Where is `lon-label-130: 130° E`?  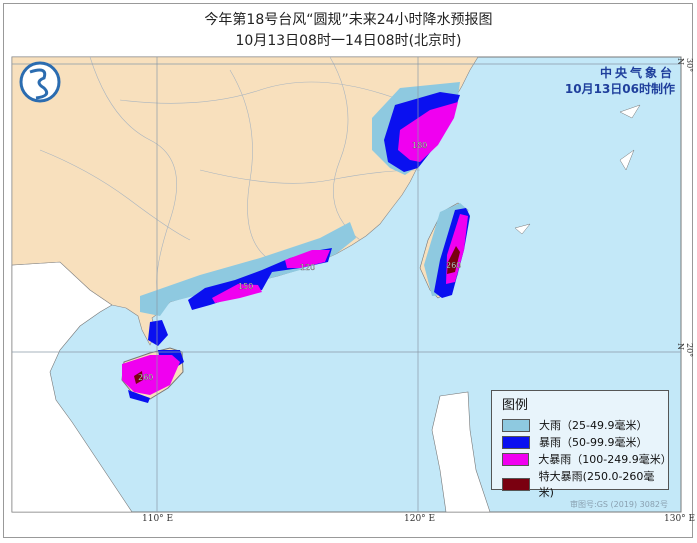 lon-label-130: 130° E is located at coordinates (680, 519).